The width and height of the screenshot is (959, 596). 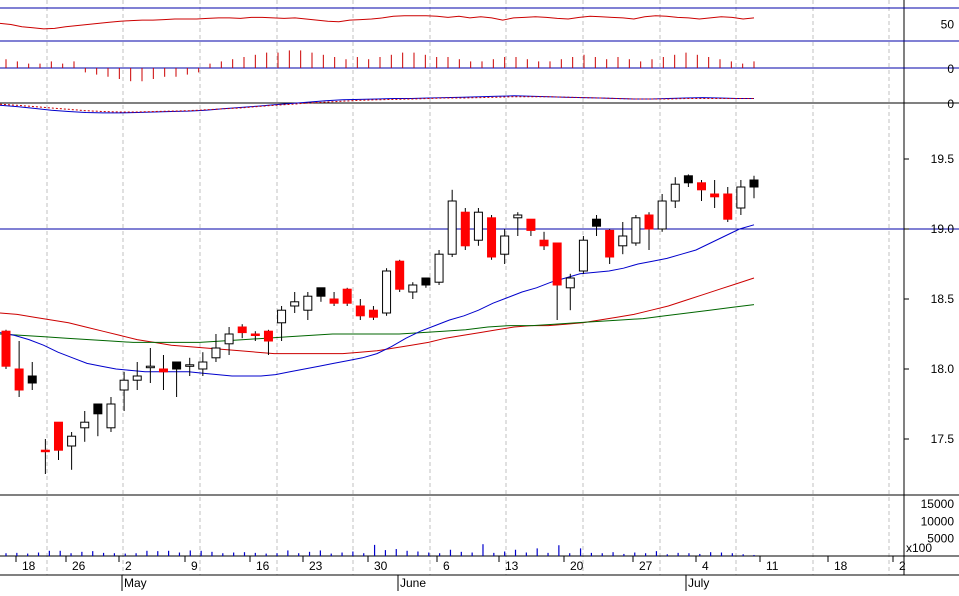 What do you see at coordinates (943, 299) in the screenshot?
I see `price-tick-label: 18.5` at bounding box center [943, 299].